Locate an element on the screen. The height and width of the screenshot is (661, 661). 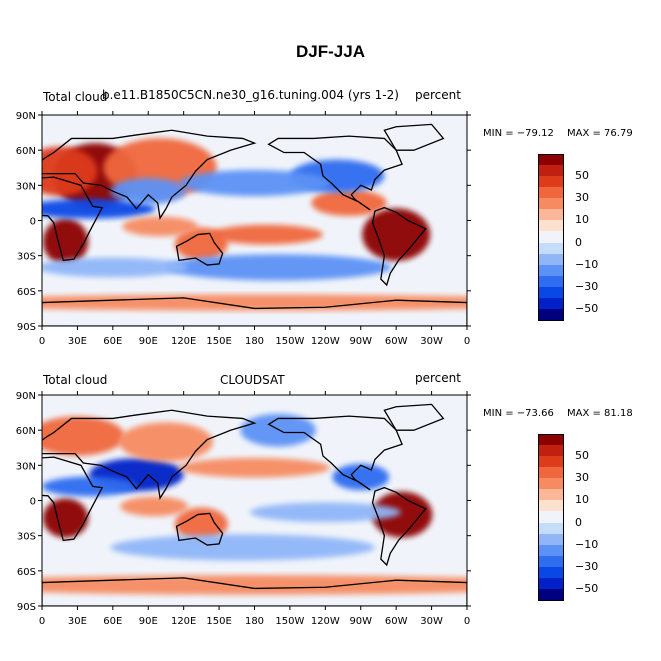
colorbar-label: 10 is located at coordinates (582, 500).